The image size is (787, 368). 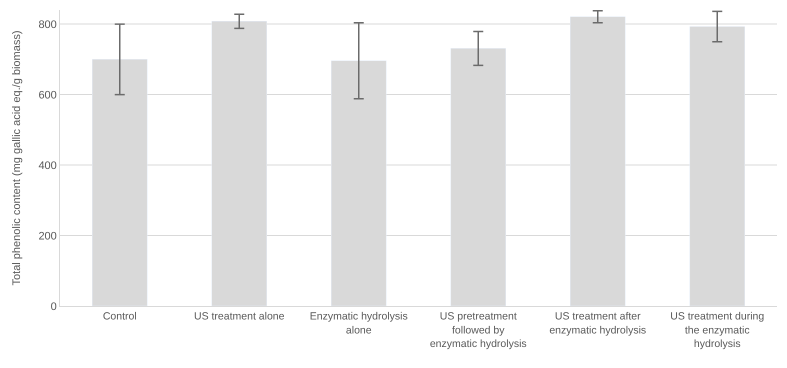 I want to click on y-axis-title: Total phenolic content (mg gallic acid eq./g biomass), so click(x=17, y=158).